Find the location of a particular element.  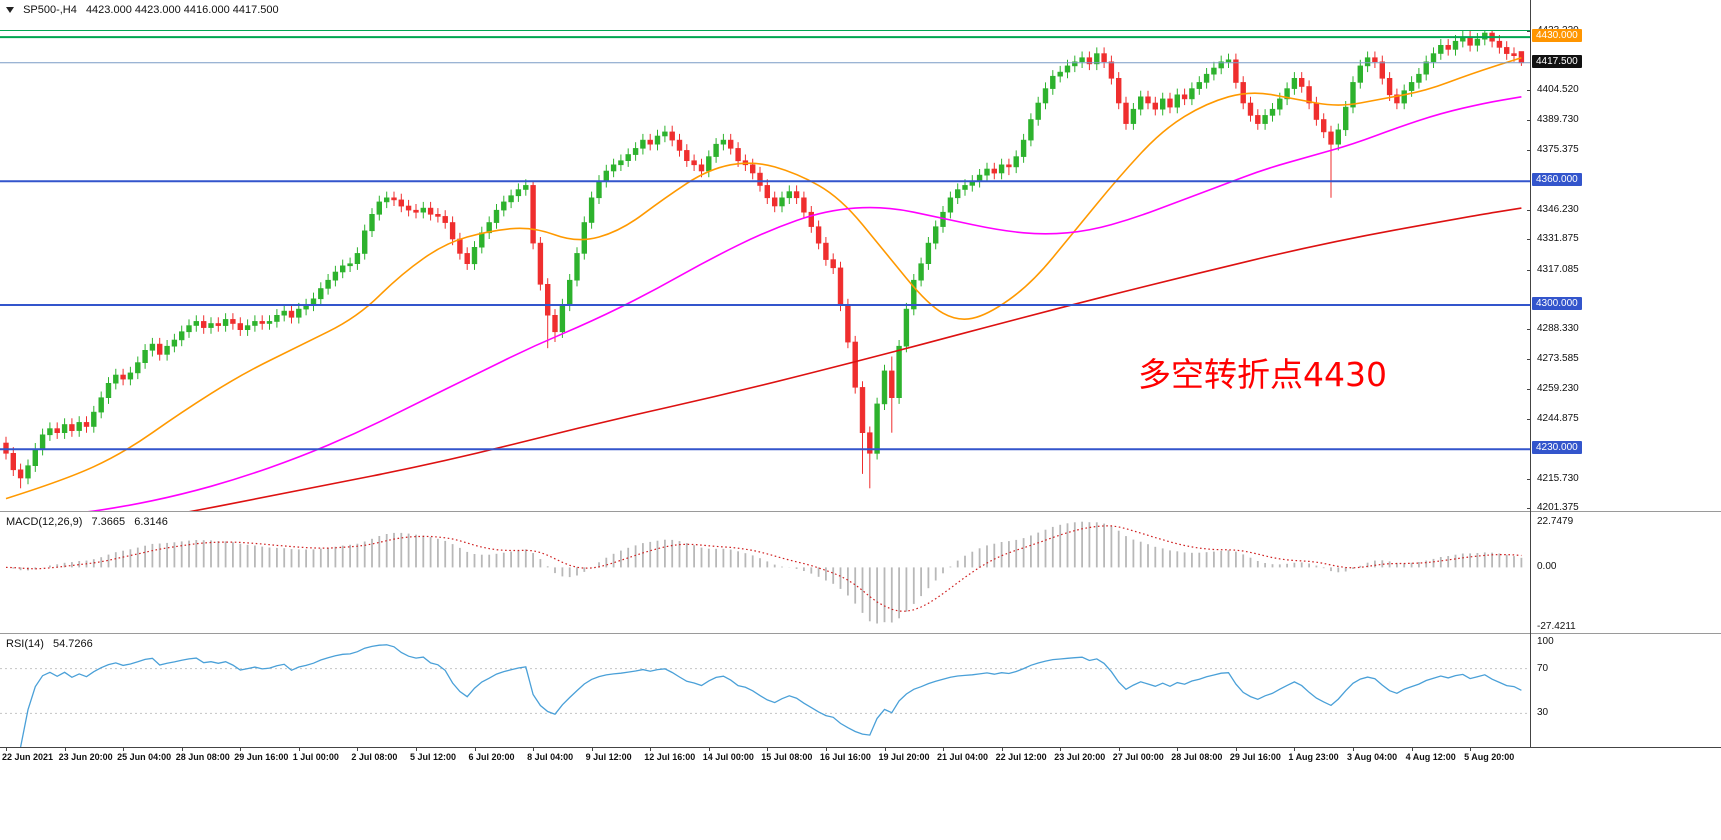

rsi-value: 54.7266 is located at coordinates (72, 644).